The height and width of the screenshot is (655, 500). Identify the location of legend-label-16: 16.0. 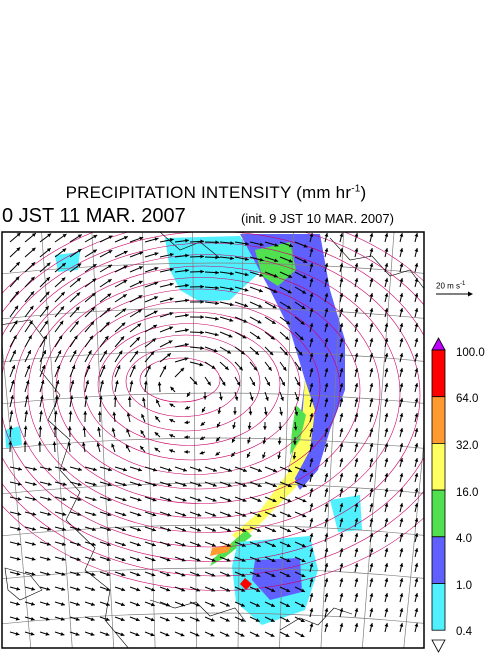
(467, 493).